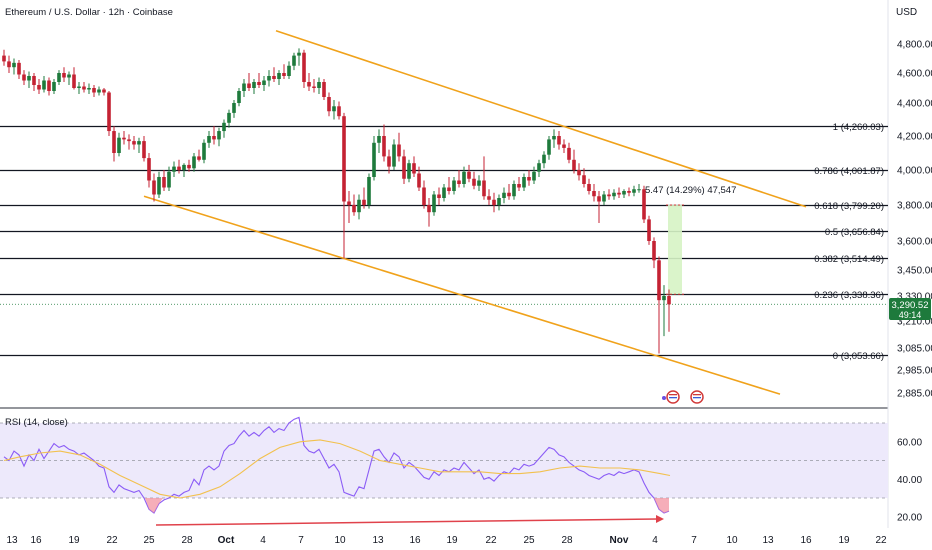  Describe the element at coordinates (337, 469) in the screenshot. I see `rsi-ma-line` at that location.